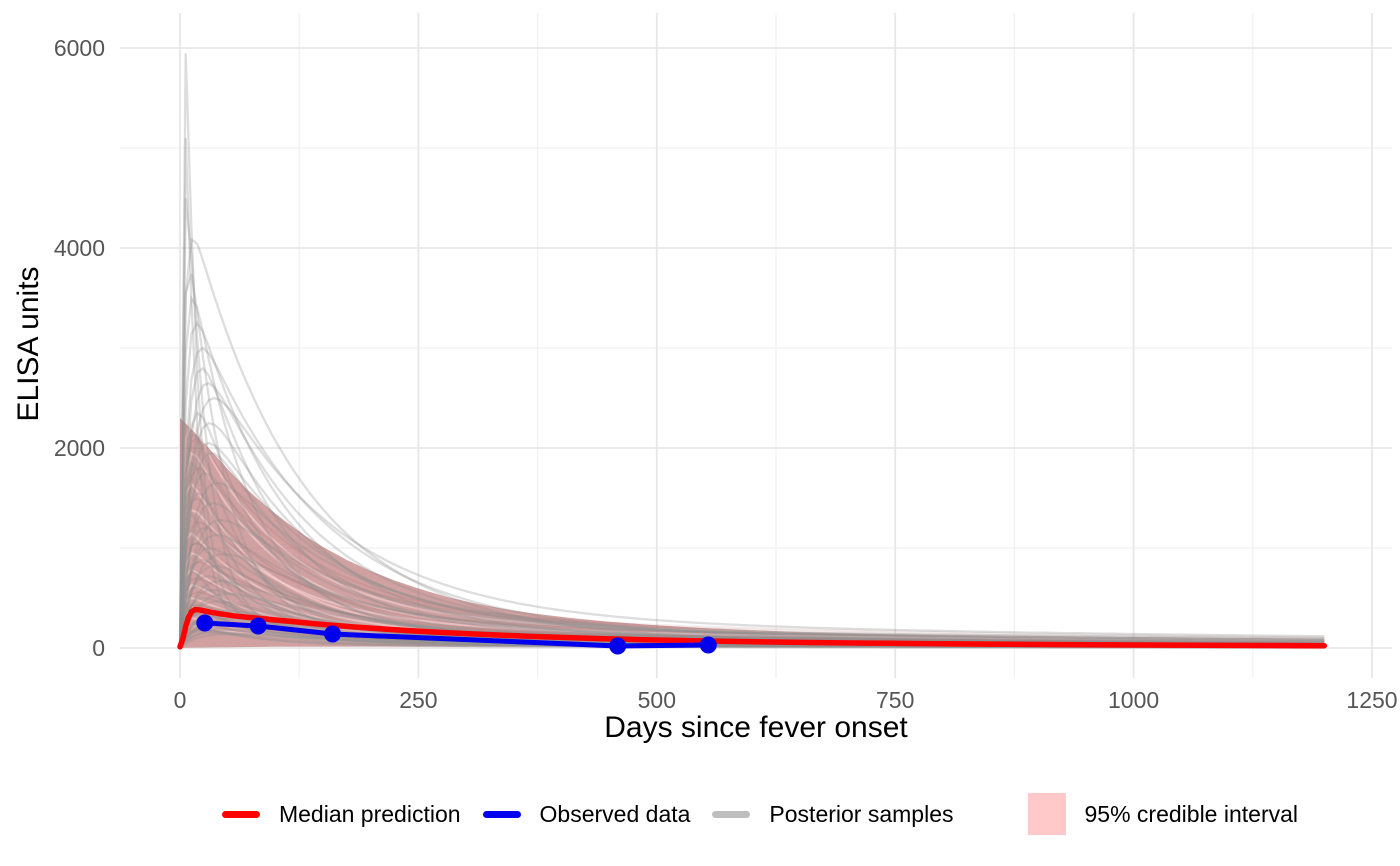 This screenshot has height=866, width=1400. What do you see at coordinates (1191, 813) in the screenshot?
I see `legend-label: 95% credible interval` at bounding box center [1191, 813].